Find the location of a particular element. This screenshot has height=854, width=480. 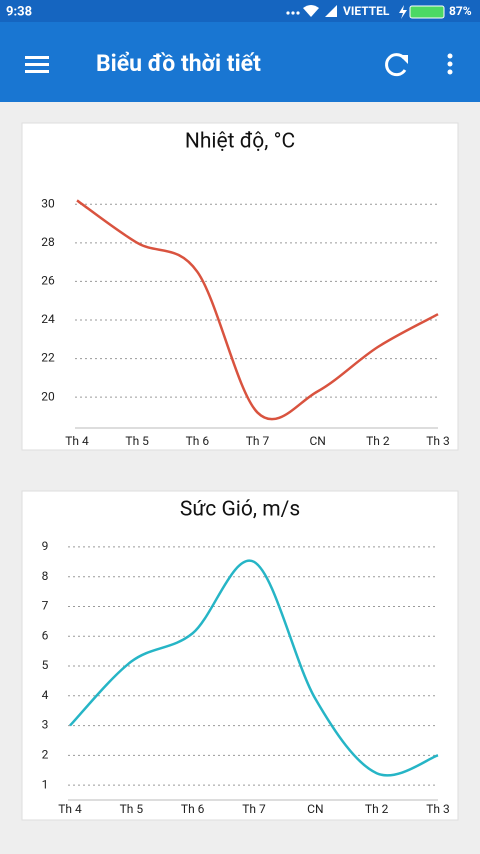

more-button is located at coordinates (450, 64).